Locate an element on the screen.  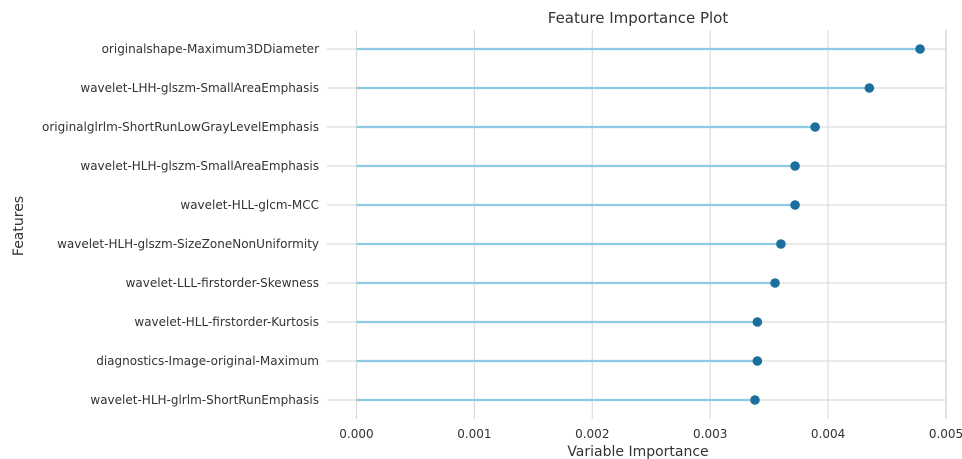
category-label: wavelet-HLH-glszm-SmallAreaEmphasis is located at coordinates (199, 166).